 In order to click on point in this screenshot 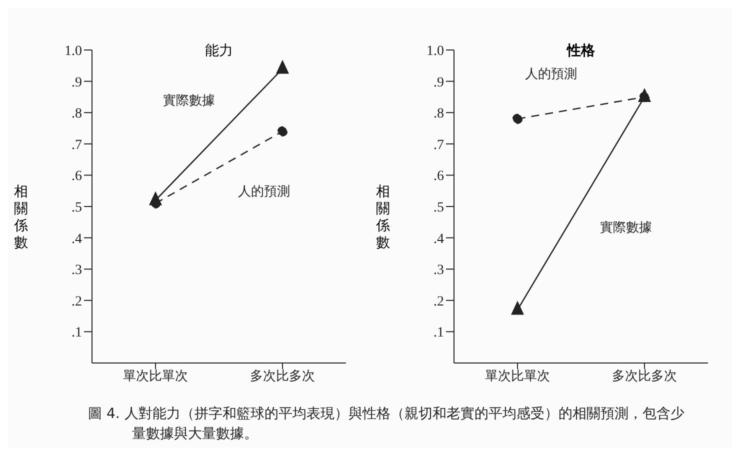, I will do `click(282, 131)`.